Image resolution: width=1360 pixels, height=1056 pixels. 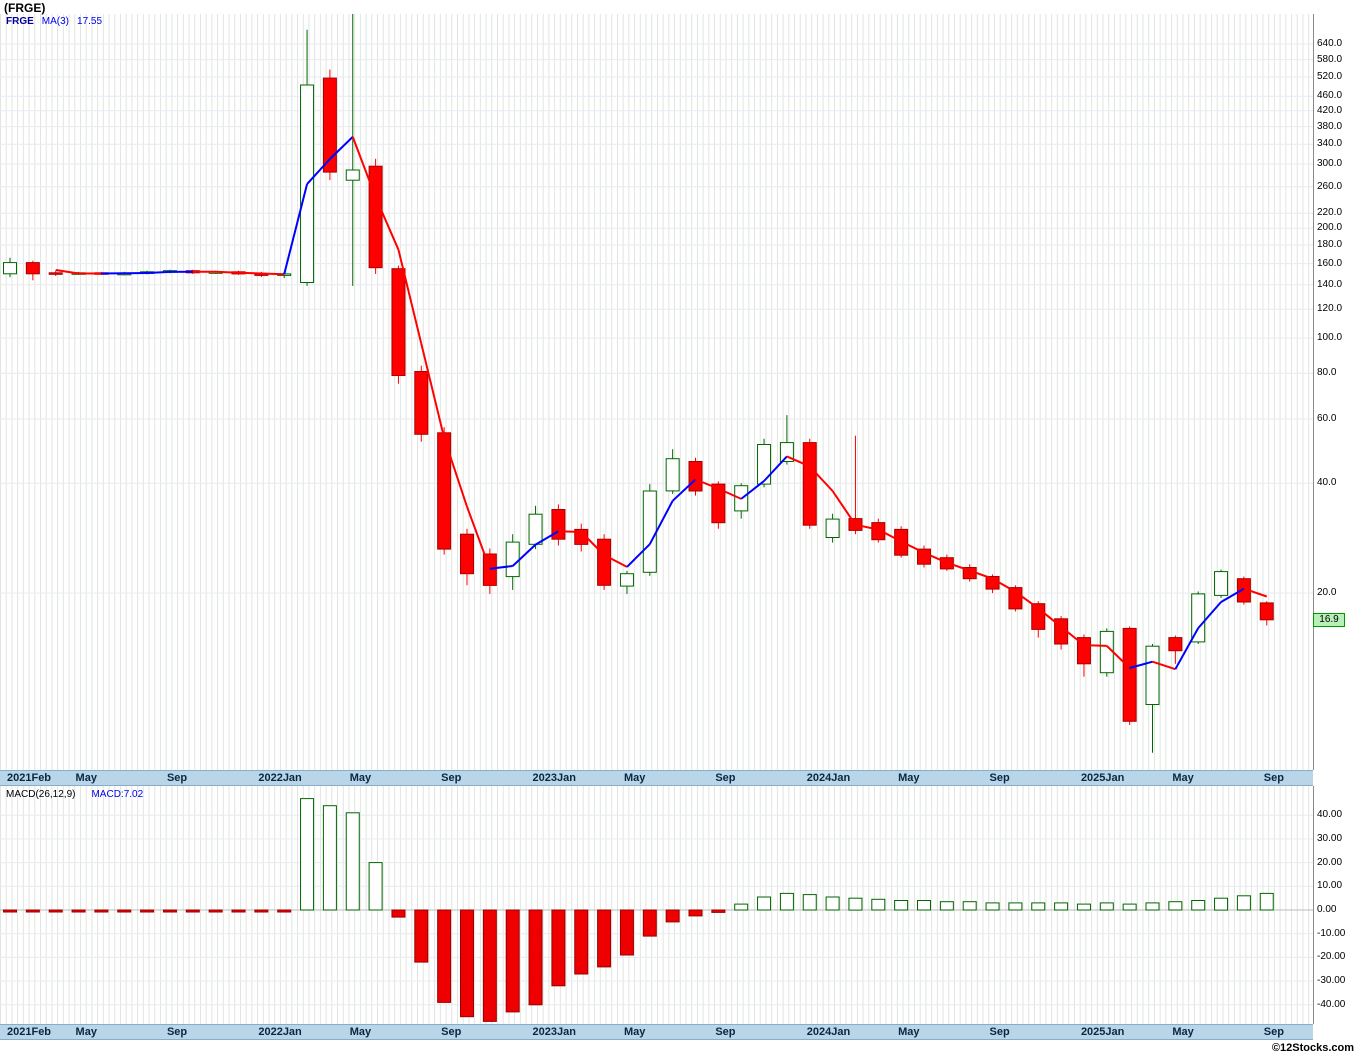 I want to click on macd-tick-label: 0.00, so click(x=1327, y=909).